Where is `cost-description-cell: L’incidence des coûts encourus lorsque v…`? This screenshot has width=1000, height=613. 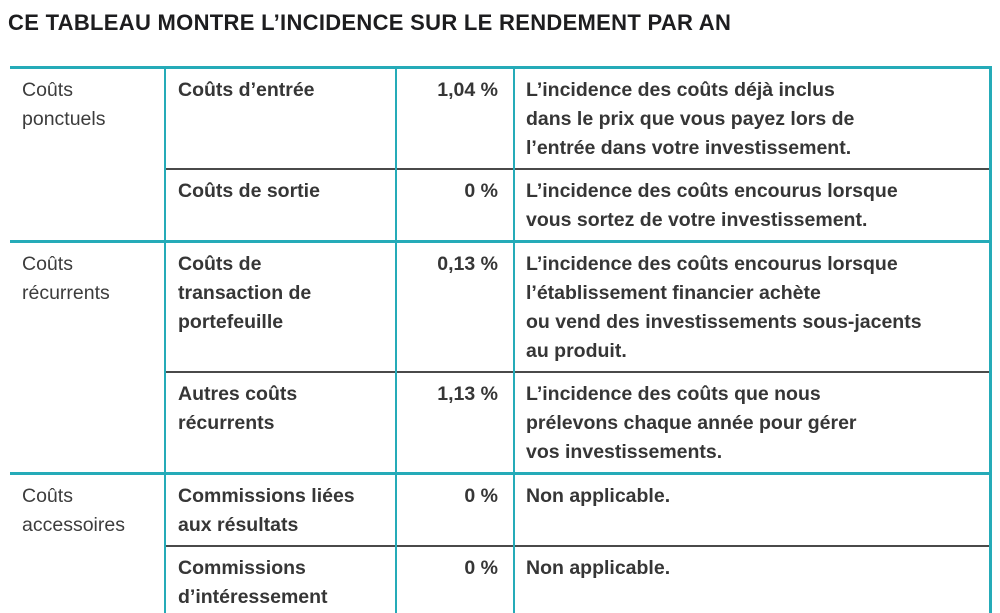 cost-description-cell: L’incidence des coûts encourus lorsque v… is located at coordinates (753, 205).